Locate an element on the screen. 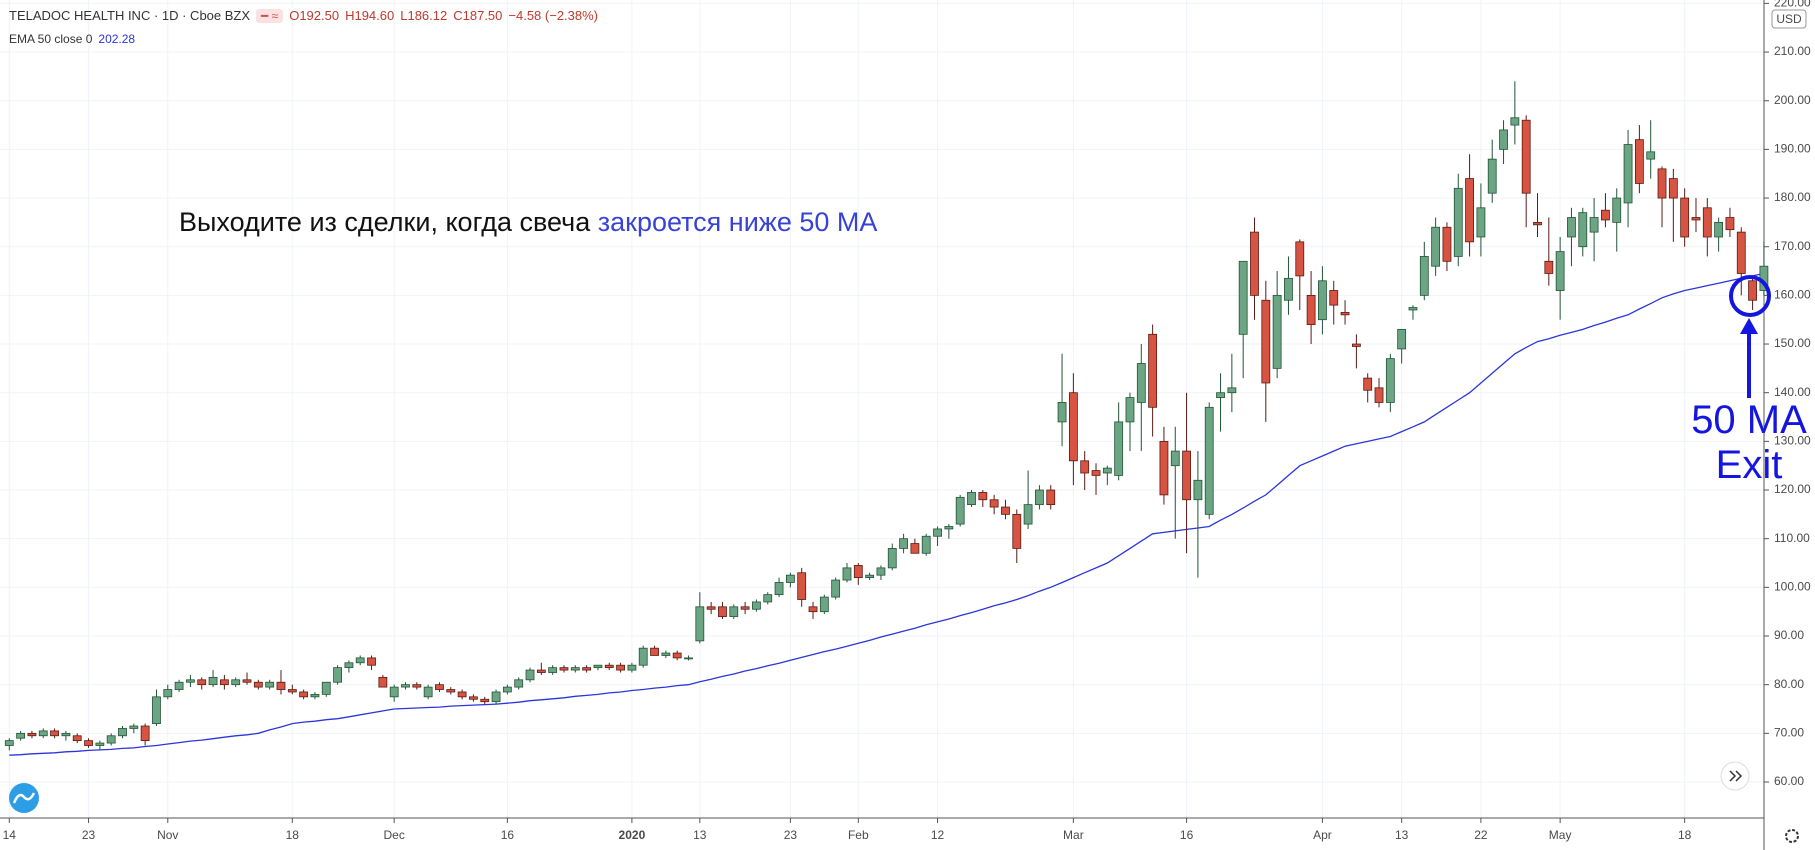  indicator-legend: EMA 50 close 0 202.28 is located at coordinates (72, 39).